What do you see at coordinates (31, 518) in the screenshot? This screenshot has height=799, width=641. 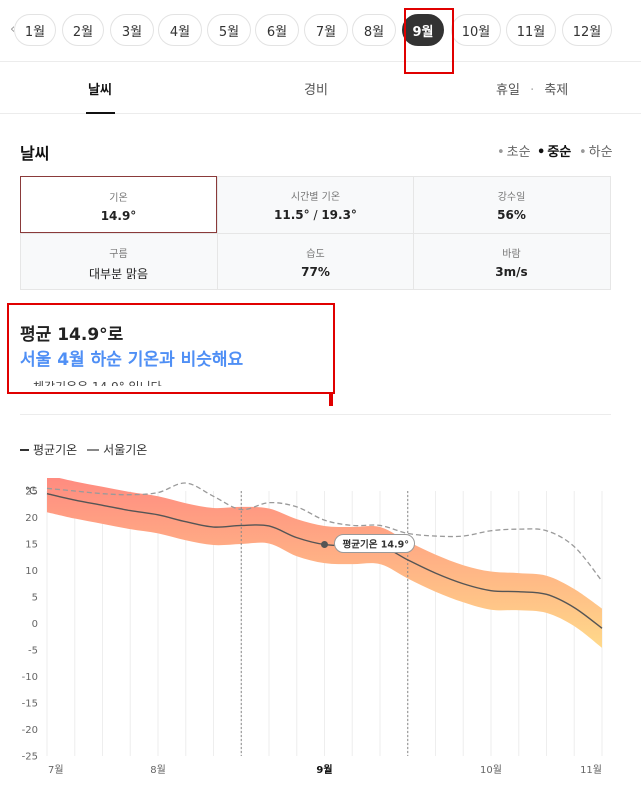 I see `y-tick-label: 20` at bounding box center [31, 518].